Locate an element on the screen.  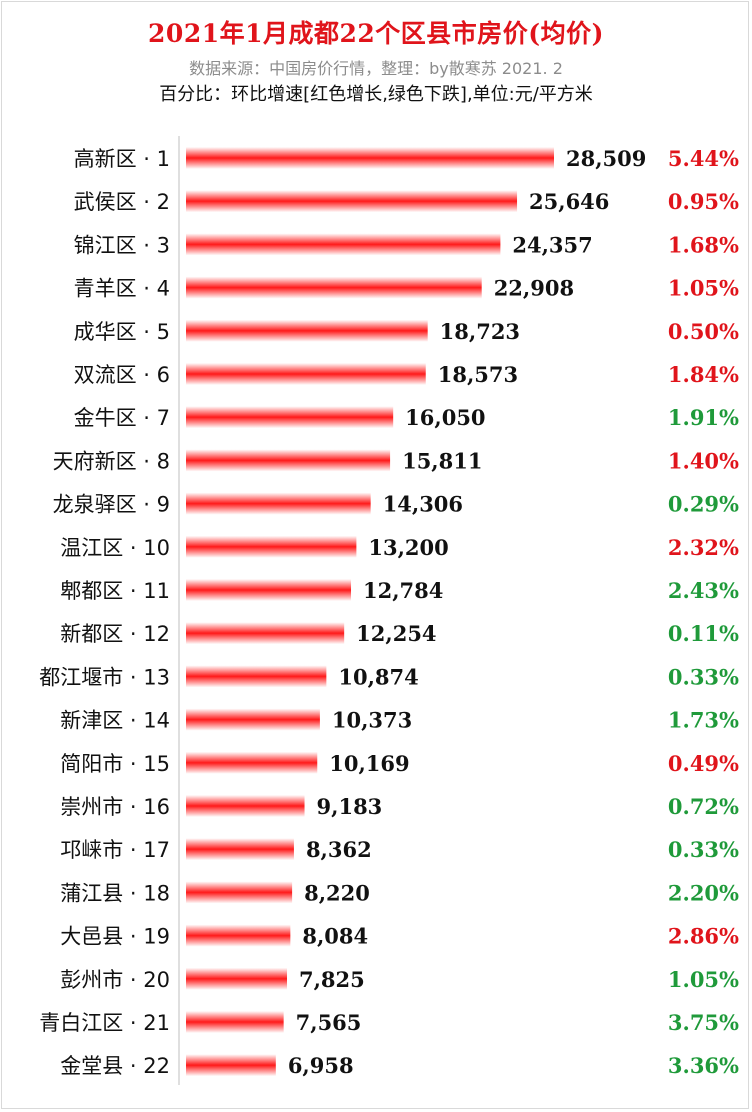
category-label: 大邑县 · 19 is located at coordinates (115, 937).